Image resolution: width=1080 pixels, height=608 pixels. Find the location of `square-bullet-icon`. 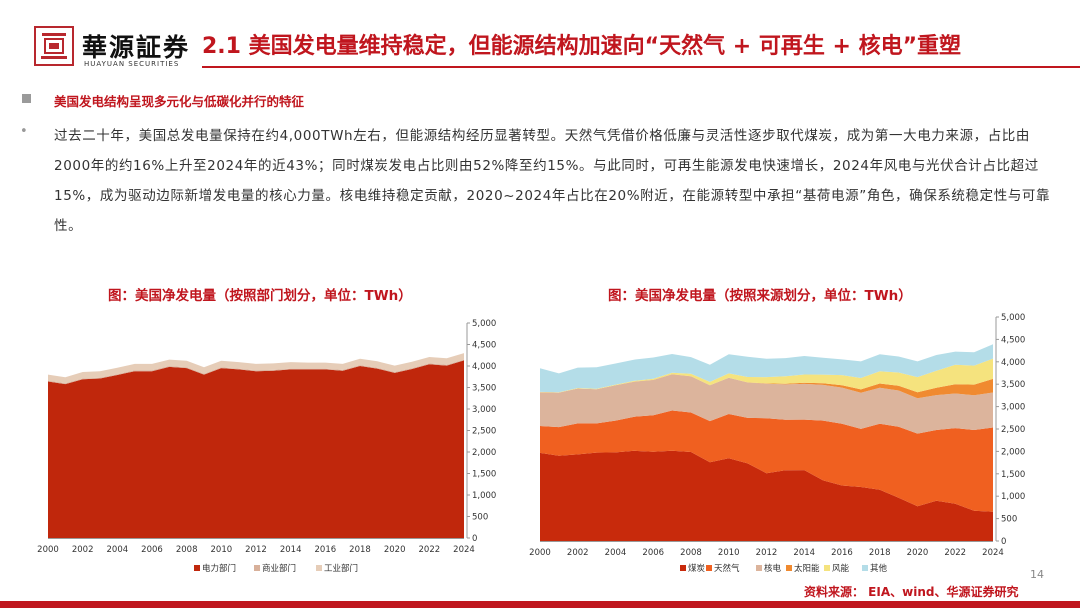

square-bullet-icon is located at coordinates (26, 98).